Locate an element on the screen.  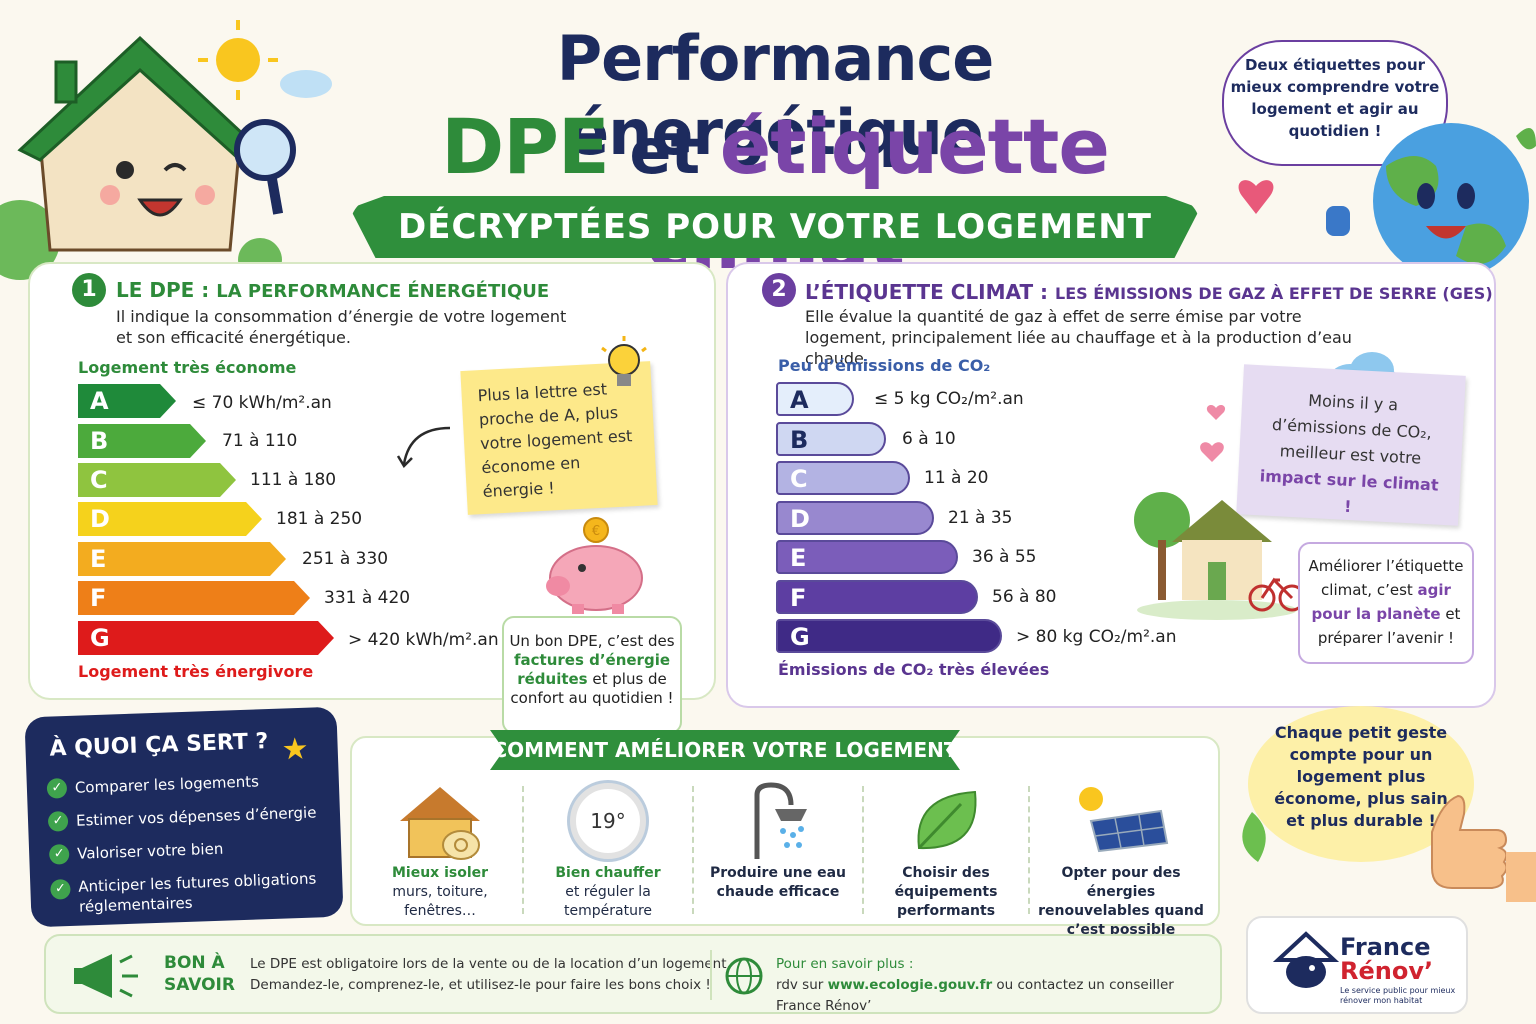
climat-bar-a: A is located at coordinates (815, 399).